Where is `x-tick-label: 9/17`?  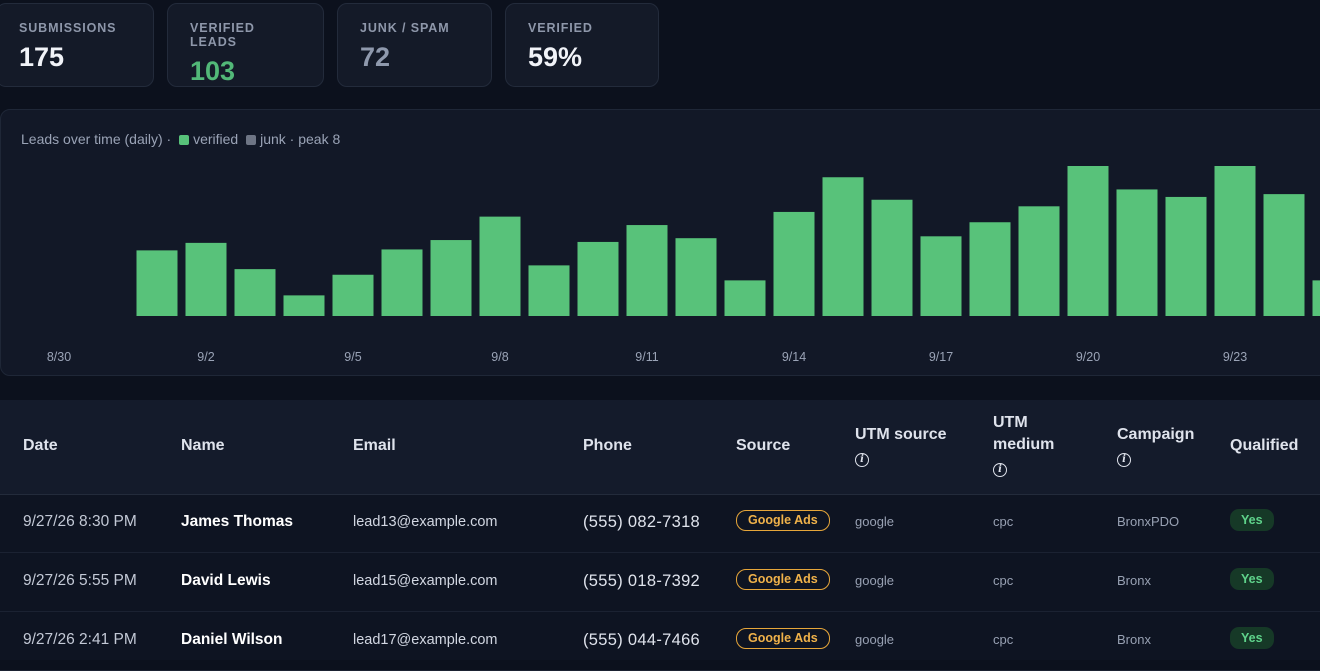 x-tick-label: 9/17 is located at coordinates (941, 357).